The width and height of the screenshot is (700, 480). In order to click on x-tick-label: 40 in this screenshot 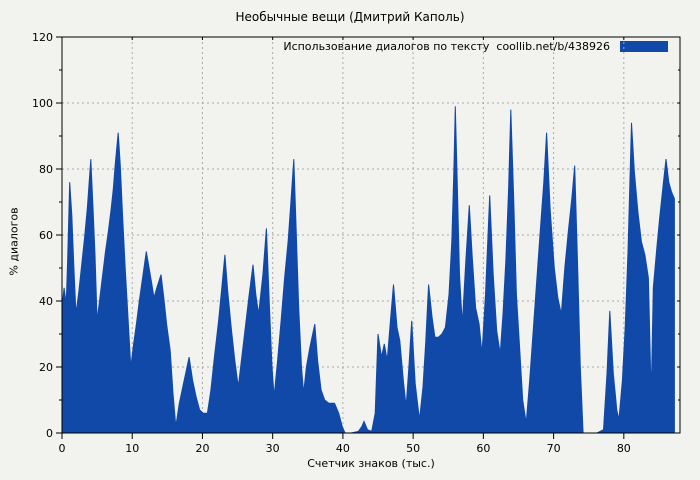, I will do `click(343, 448)`.